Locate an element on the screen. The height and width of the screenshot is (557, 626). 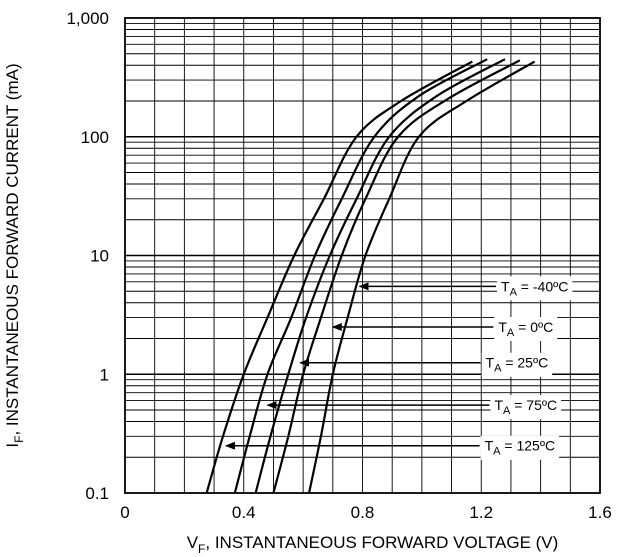
series-label: TA = 125ºC is located at coordinates (520, 448).